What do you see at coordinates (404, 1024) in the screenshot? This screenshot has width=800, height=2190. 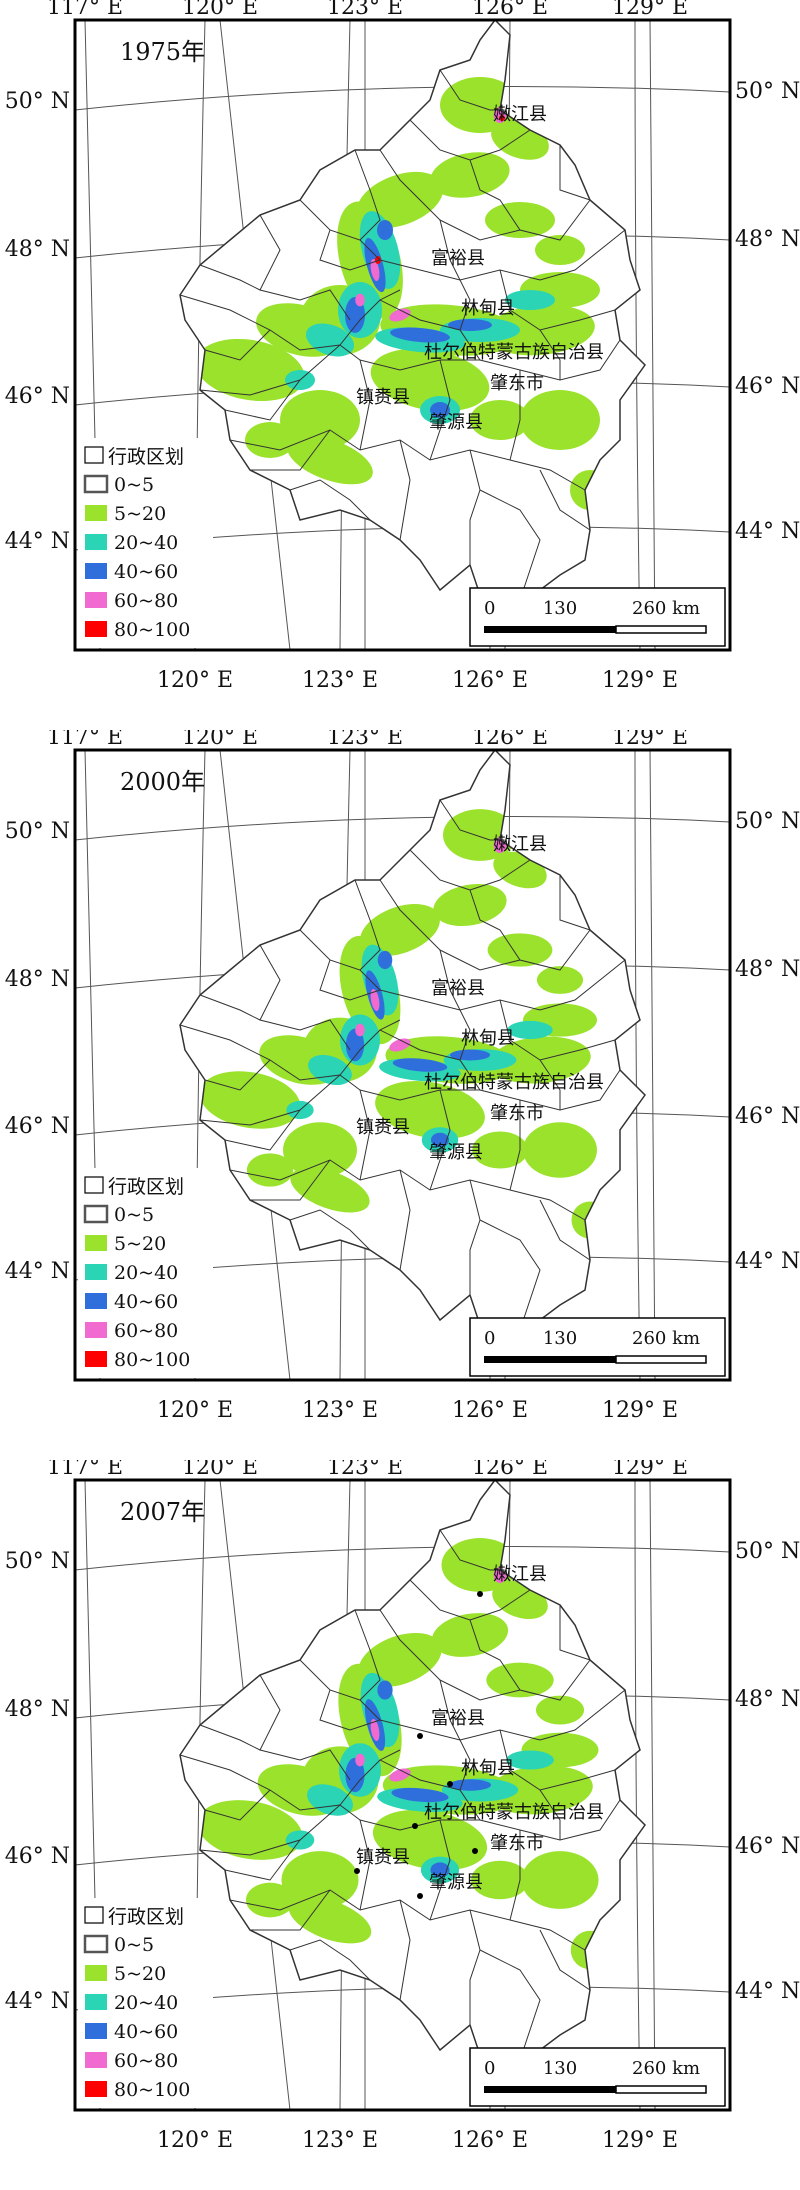 I see `change-classes` at bounding box center [404, 1024].